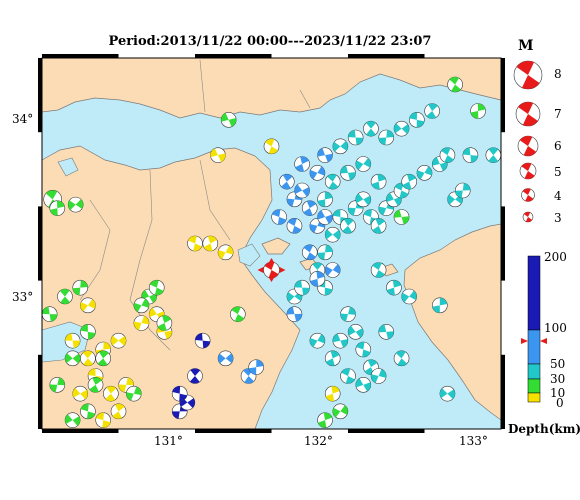 The image size is (580, 500). What do you see at coordinates (528, 141) in the screenshot?
I see `magnitude-legend` at bounding box center [528, 141].